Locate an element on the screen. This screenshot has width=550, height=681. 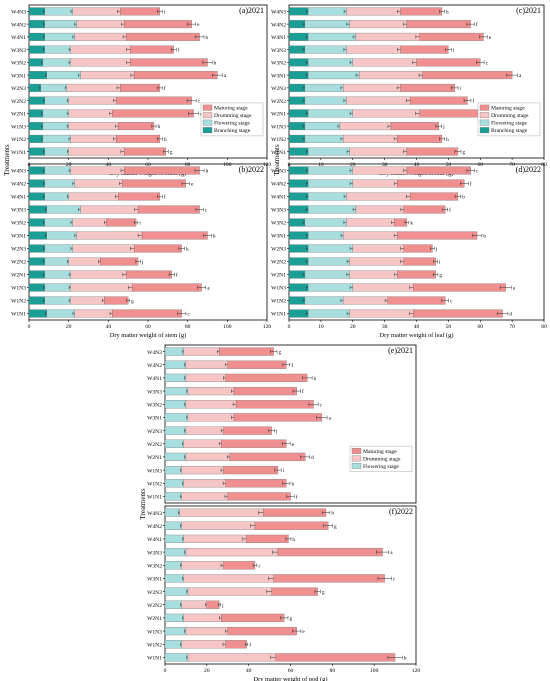
x-tick-label: 0 is located at coordinates (165, 671).